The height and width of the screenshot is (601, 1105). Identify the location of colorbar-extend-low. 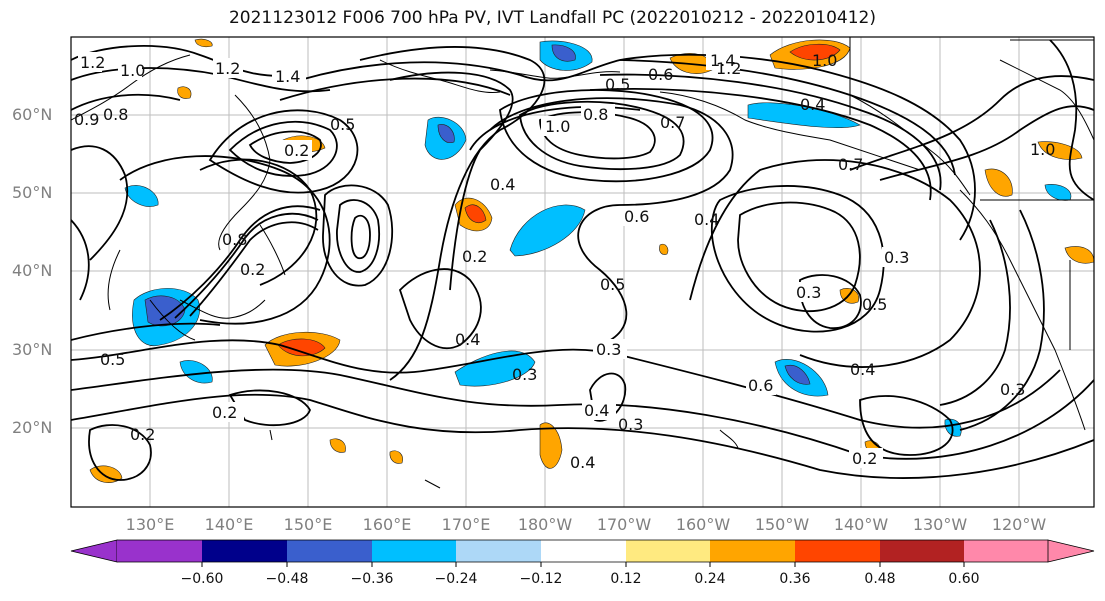
(94, 551).